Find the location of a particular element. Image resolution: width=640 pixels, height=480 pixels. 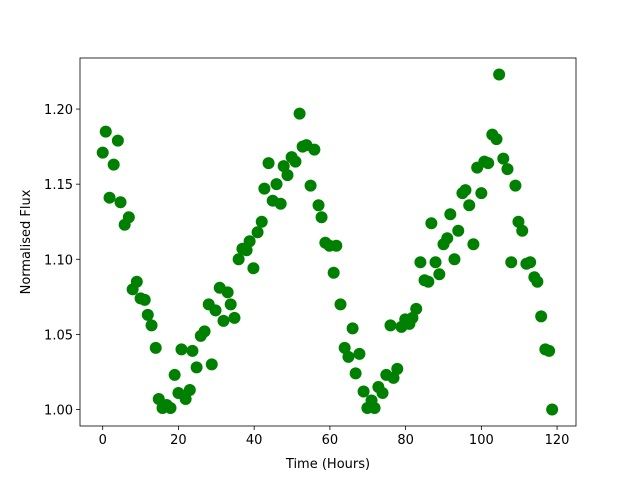

y-tick-label: 1.10 is located at coordinates (58, 260).